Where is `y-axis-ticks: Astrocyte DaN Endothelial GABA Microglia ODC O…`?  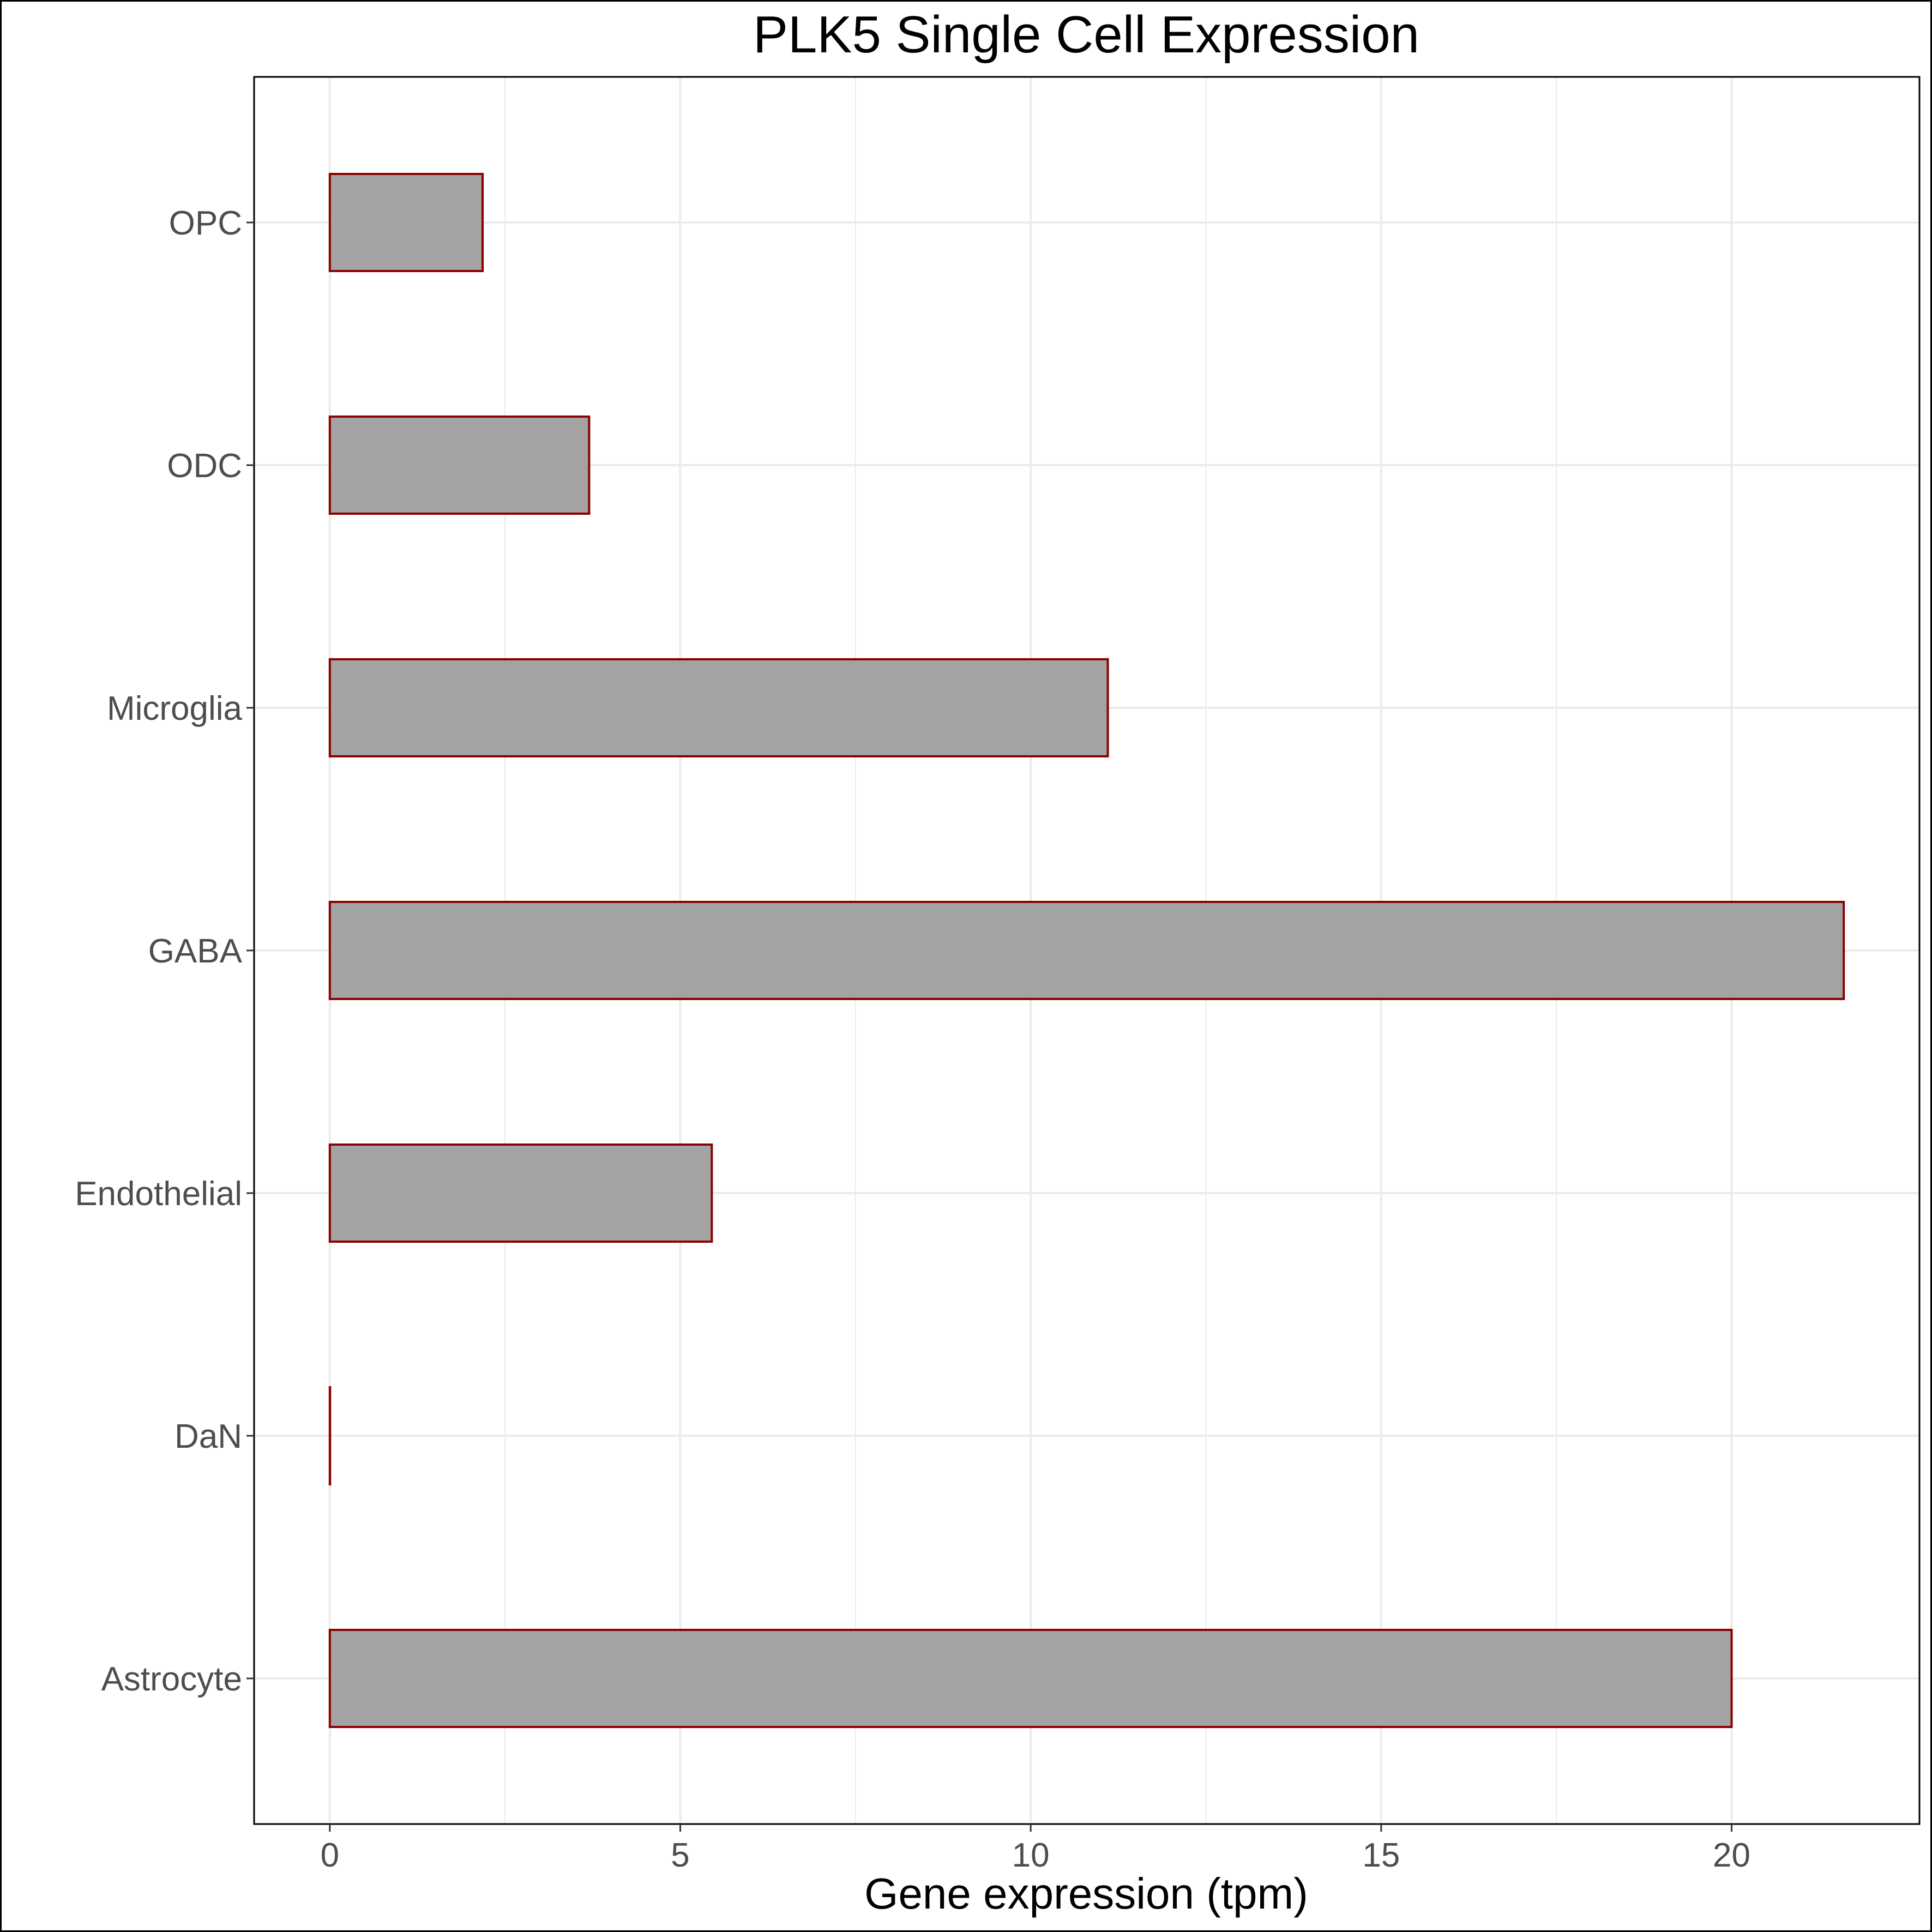
y-axis-ticks: Astrocyte DaN Endothelial GABA Microglia ODC O… is located at coordinates (164, 951).